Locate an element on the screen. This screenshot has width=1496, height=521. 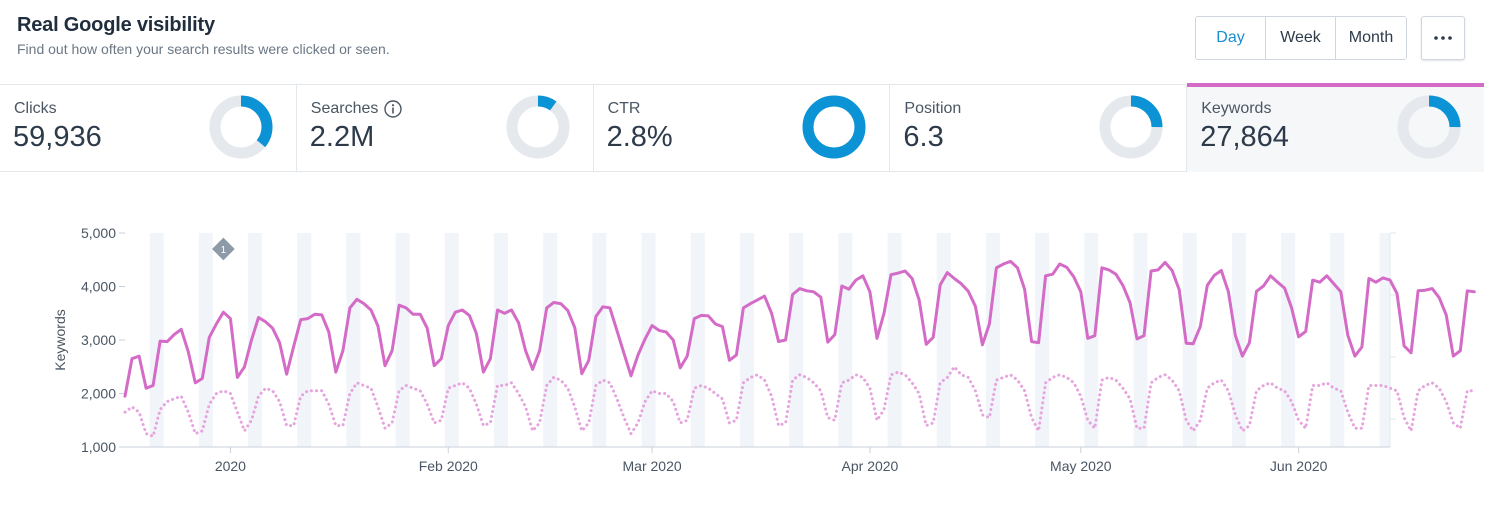
x-tick-label: Feb 2020 is located at coordinates (448, 466).